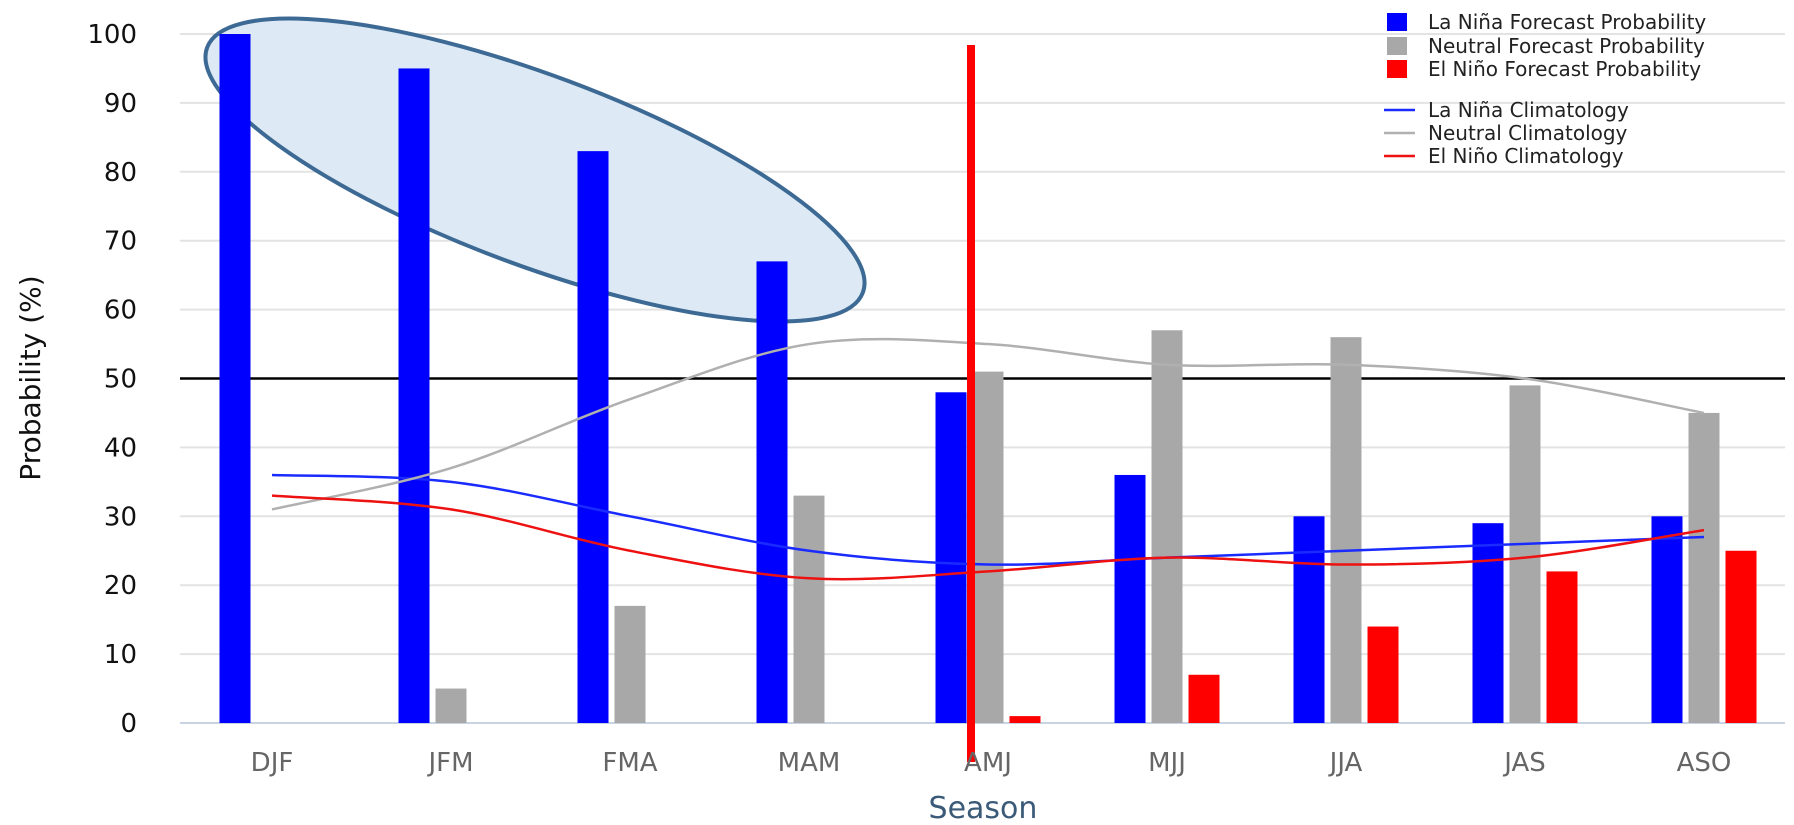 This screenshot has width=1794, height=825. What do you see at coordinates (1167, 526) in the screenshot?
I see `bar-neutral-forecast-probability-mjj` at bounding box center [1167, 526].